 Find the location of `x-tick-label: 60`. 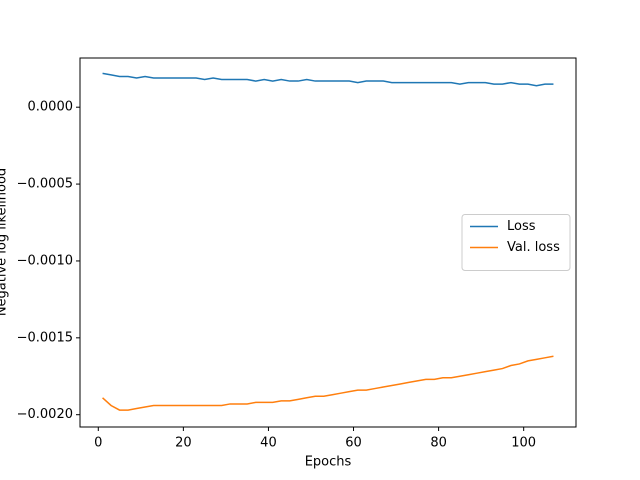

x-tick-label: 60 is located at coordinates (353, 443).